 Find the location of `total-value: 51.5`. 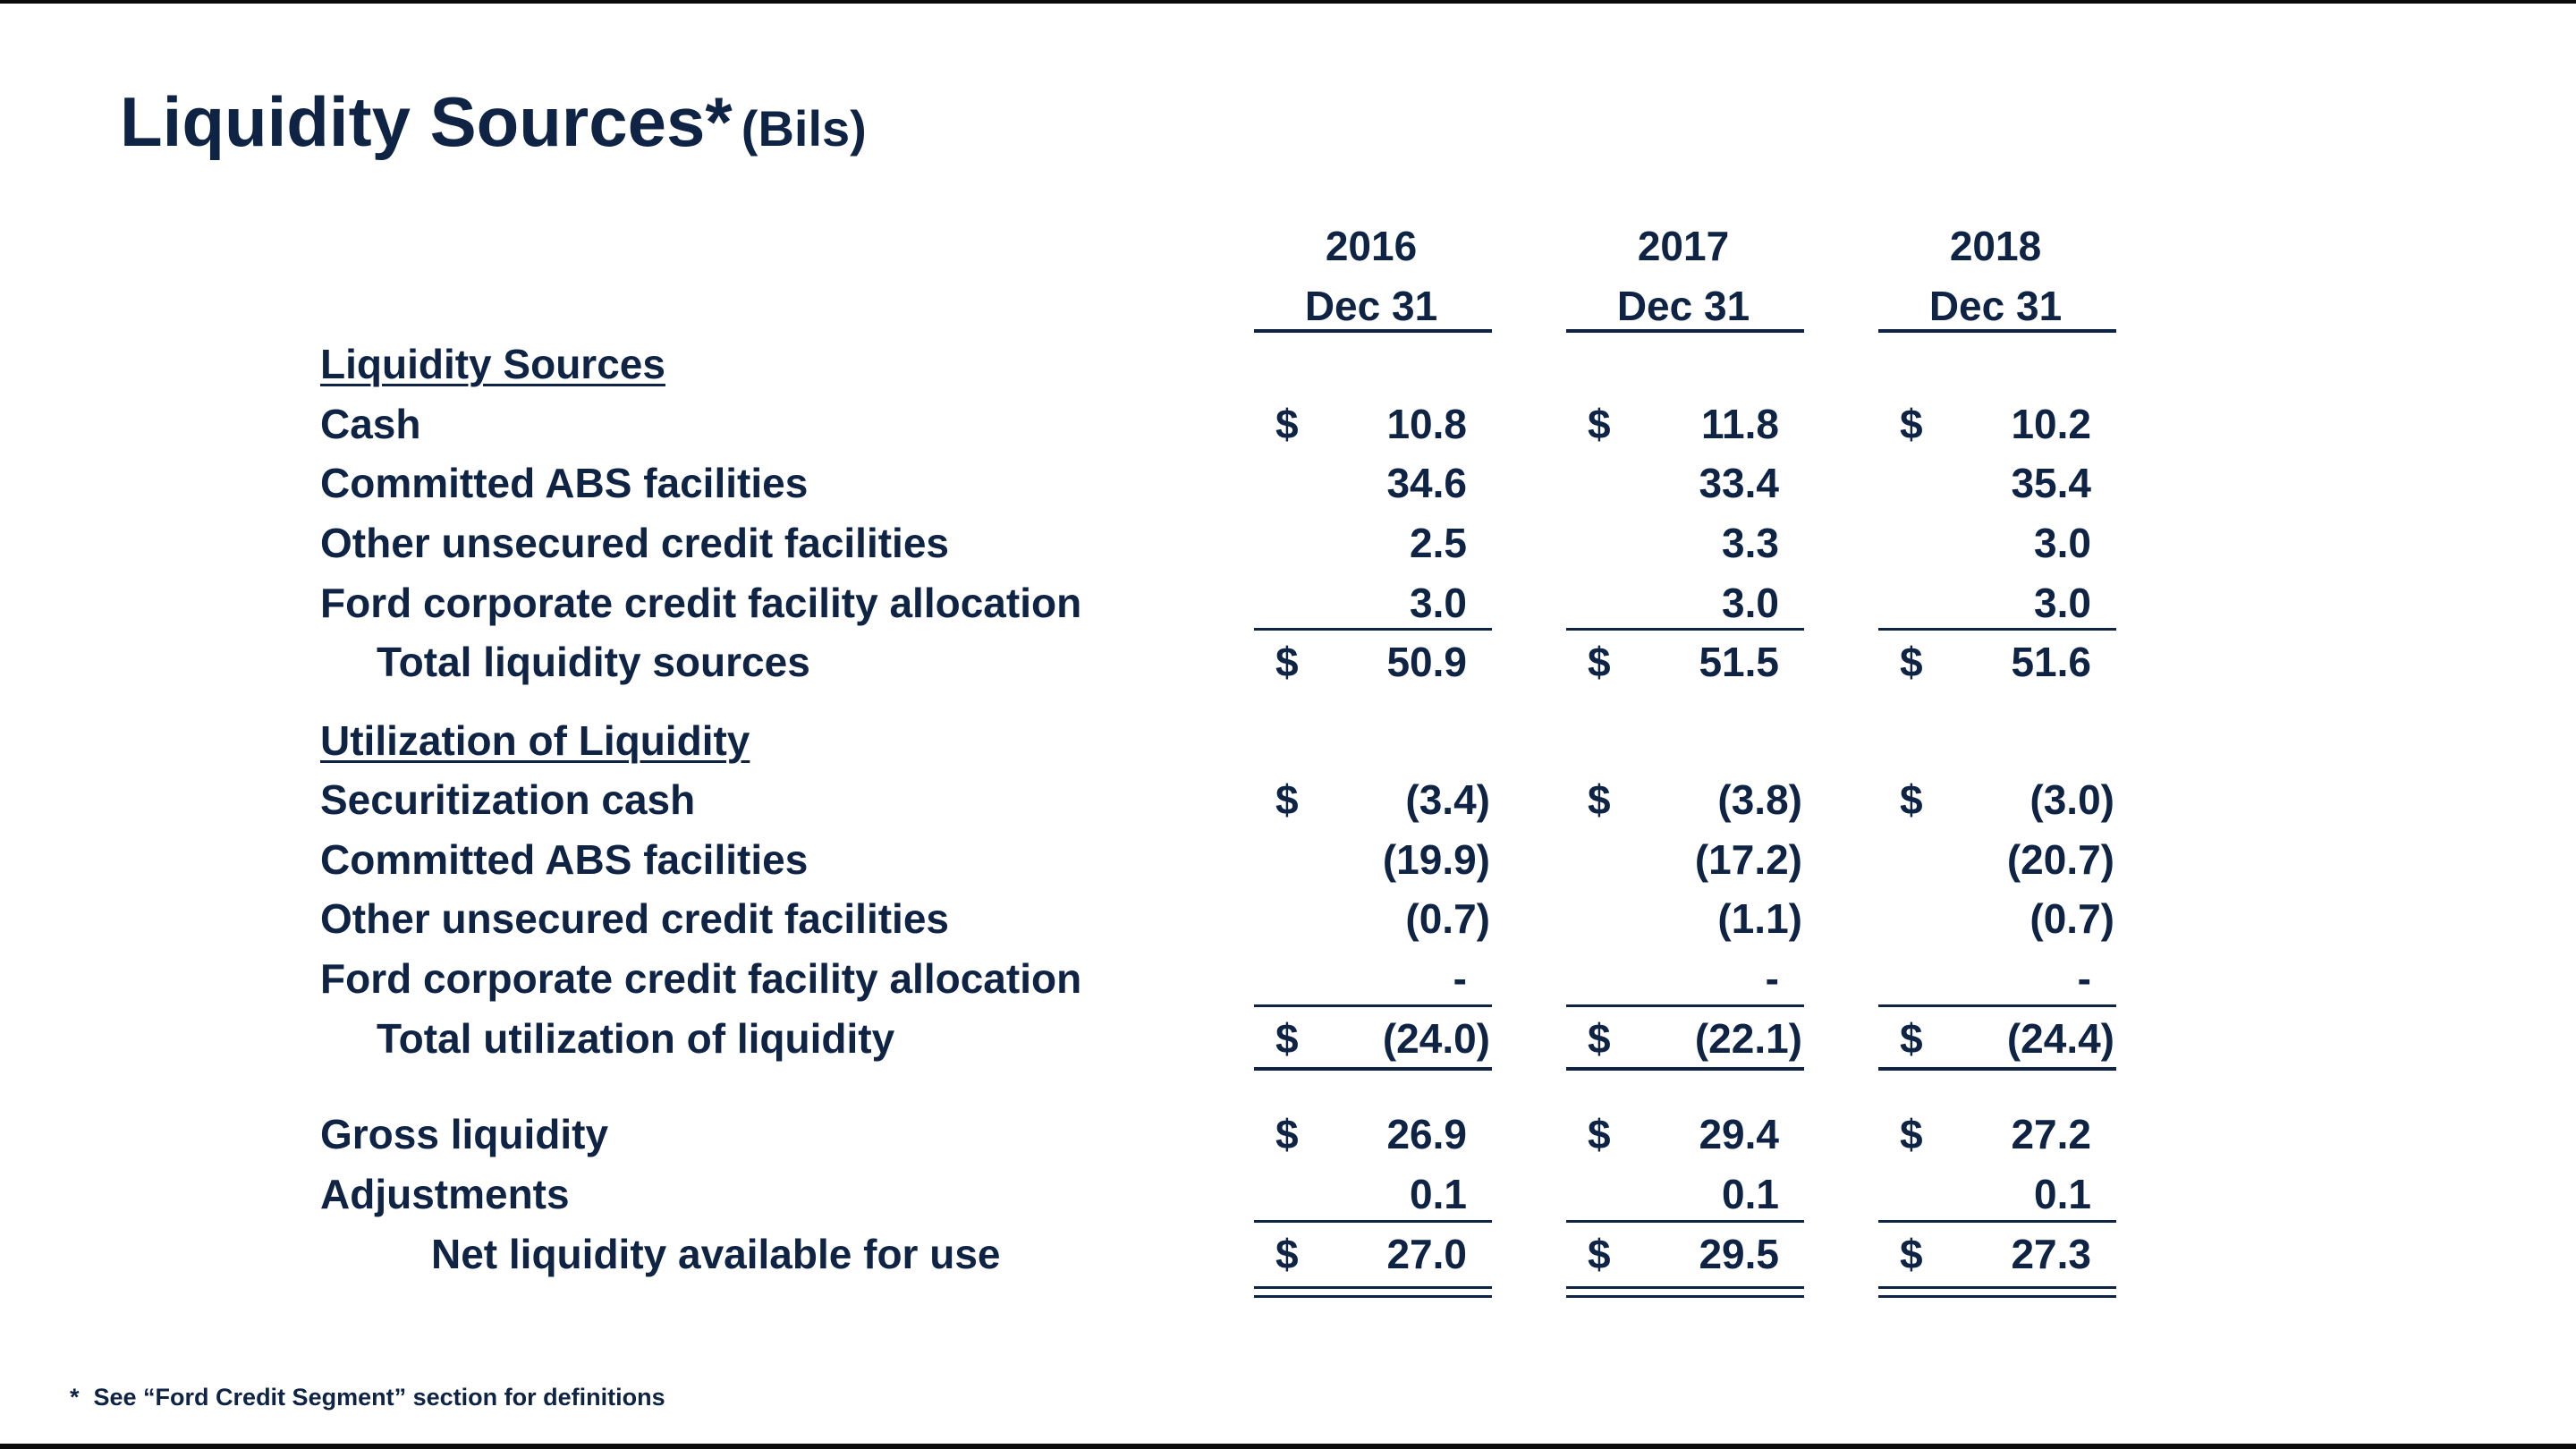

total-value: 51.5 is located at coordinates (1739, 662).